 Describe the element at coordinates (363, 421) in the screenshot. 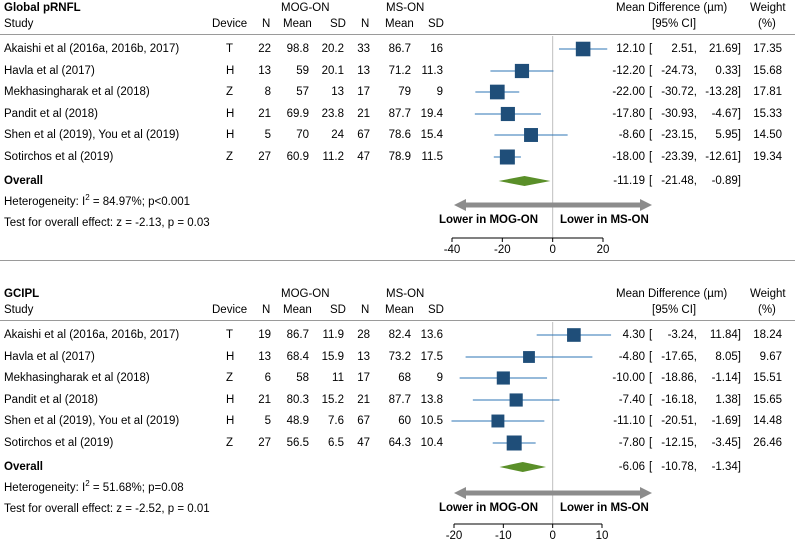

I see `study-n2: 67` at that location.